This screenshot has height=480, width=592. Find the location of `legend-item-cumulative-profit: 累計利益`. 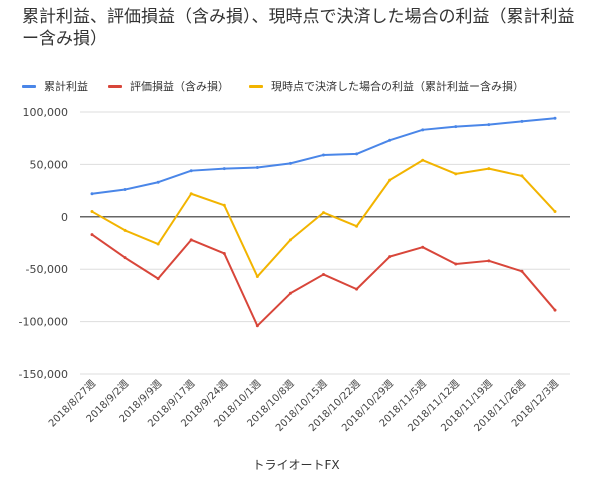

legend-item-cumulative-profit: 累計利益 is located at coordinates (55, 86).